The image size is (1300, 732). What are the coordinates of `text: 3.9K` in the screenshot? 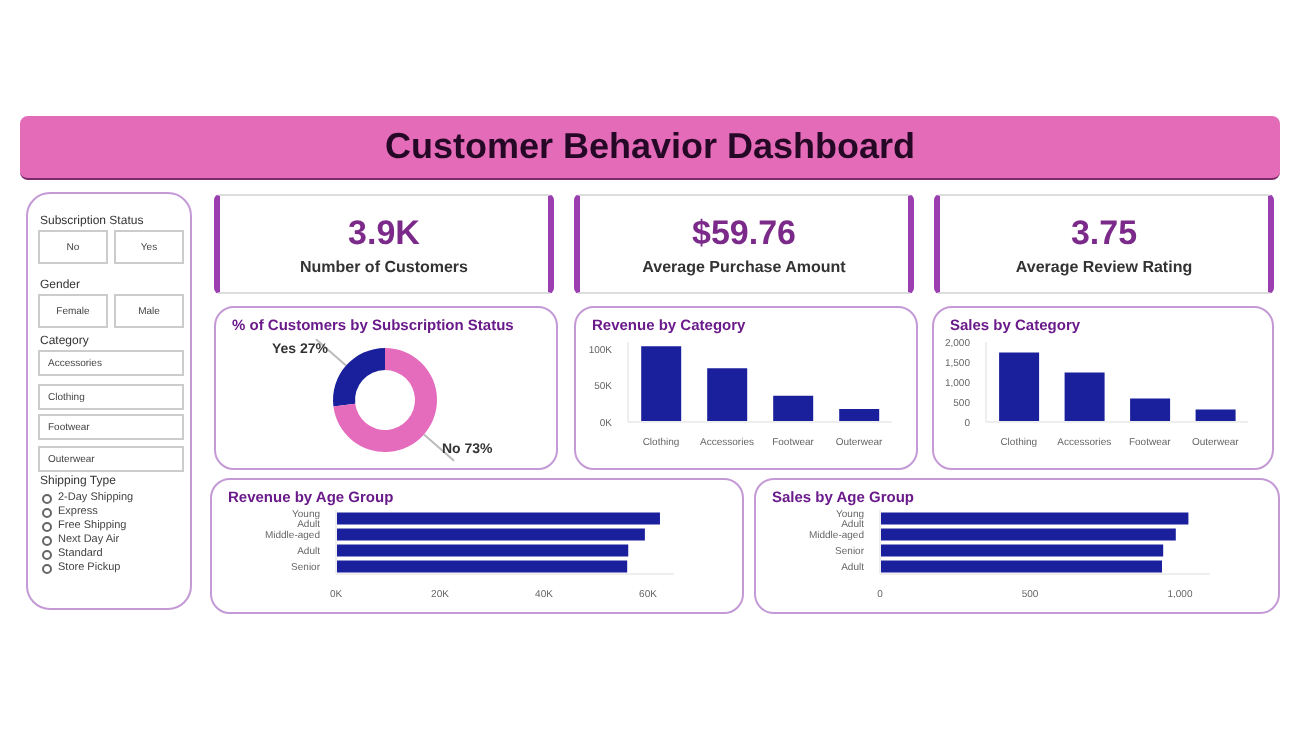 It's located at (384, 233).